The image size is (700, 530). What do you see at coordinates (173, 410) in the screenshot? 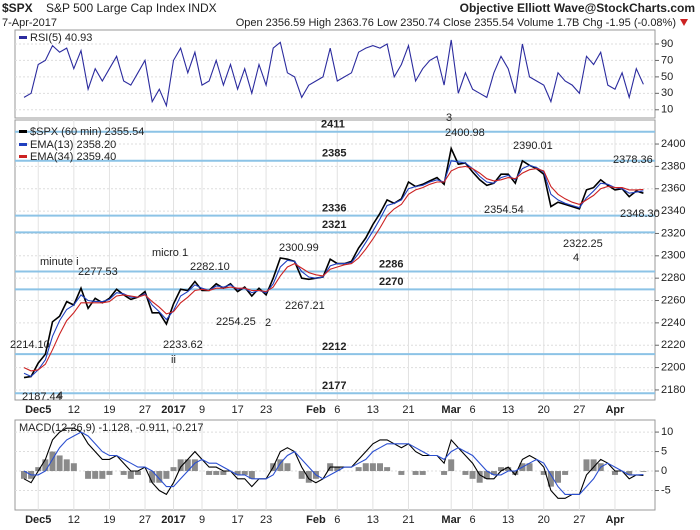
I see `x-tick-label: 2017` at bounding box center [173, 410].